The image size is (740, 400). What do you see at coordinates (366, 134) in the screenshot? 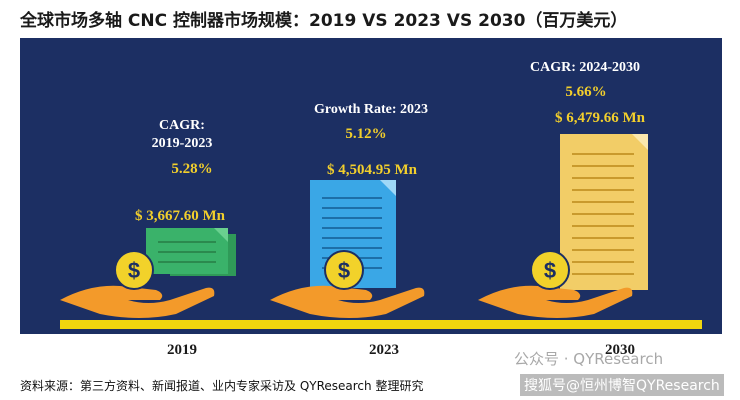
I see `rate-value-2023: 5.12%` at bounding box center [366, 134].